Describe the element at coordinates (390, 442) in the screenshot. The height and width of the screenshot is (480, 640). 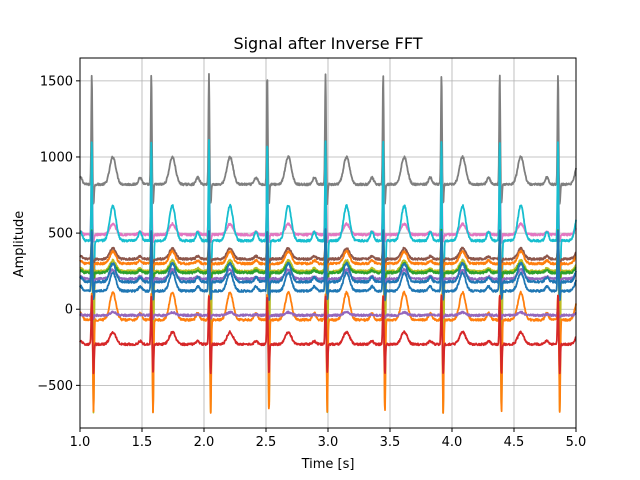
I see `x-tick-label: 3.5` at that location.